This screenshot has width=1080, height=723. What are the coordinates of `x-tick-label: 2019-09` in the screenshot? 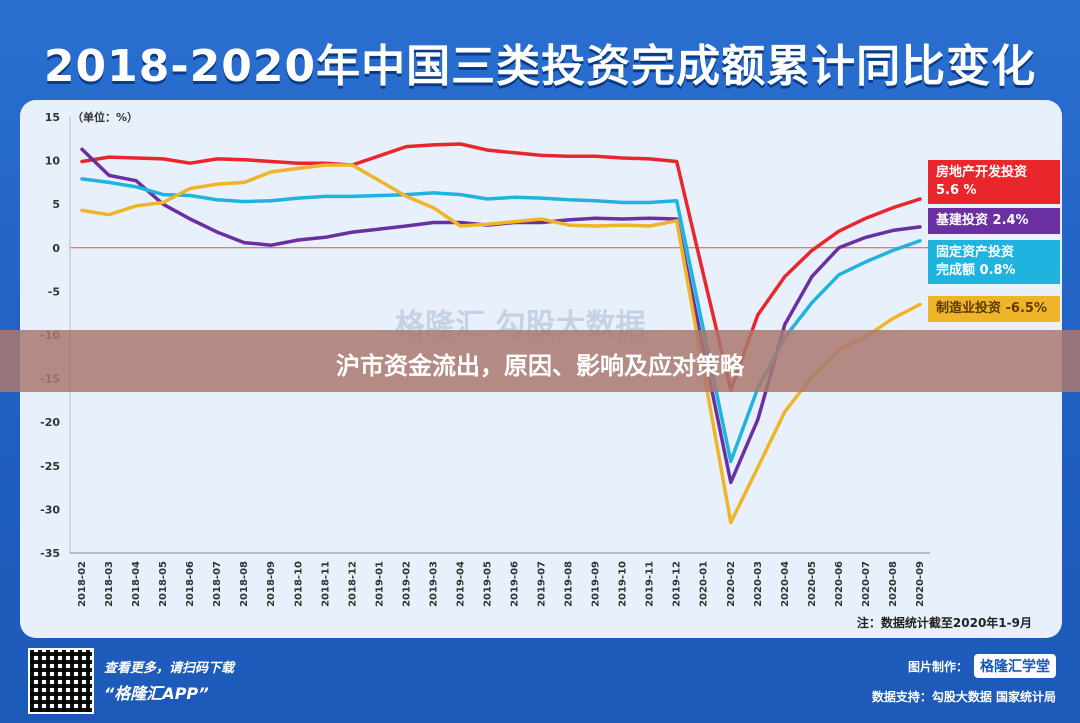 It's located at (596, 584).